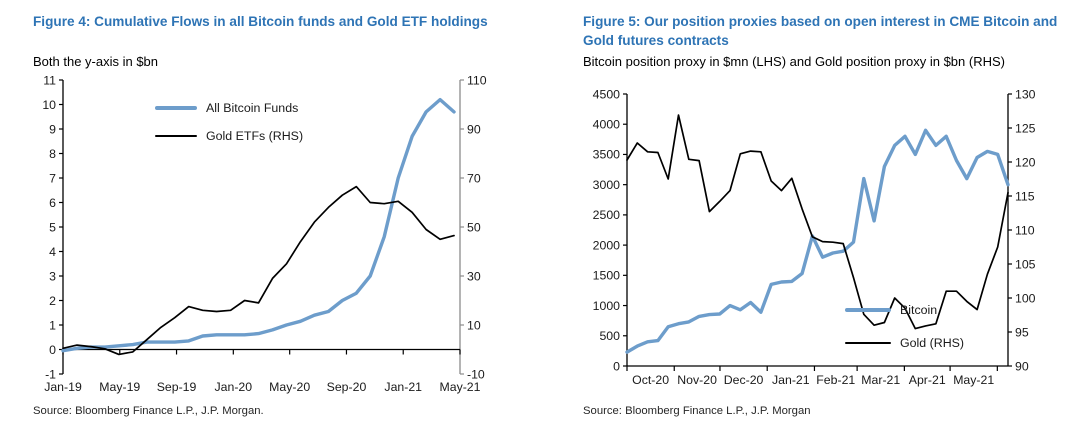 The width and height of the screenshot is (1075, 436). What do you see at coordinates (1022, 332) in the screenshot?
I see `y-axis-right-tick-label: 95` at bounding box center [1022, 332].